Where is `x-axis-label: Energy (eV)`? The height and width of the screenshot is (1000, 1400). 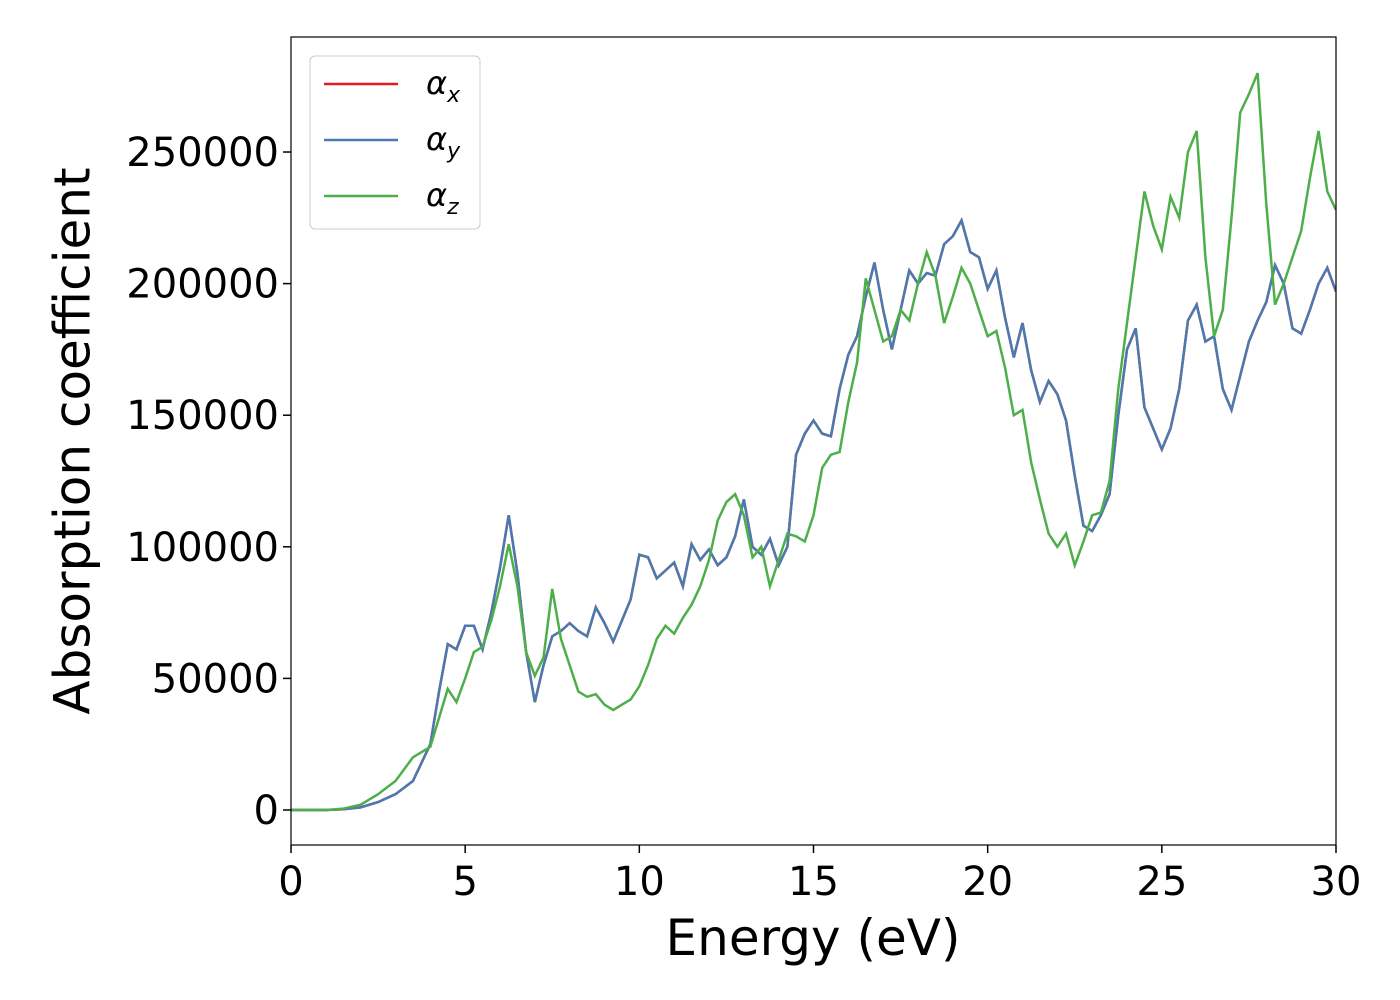
x-axis-label: Energy (eV) is located at coordinates (813, 938).